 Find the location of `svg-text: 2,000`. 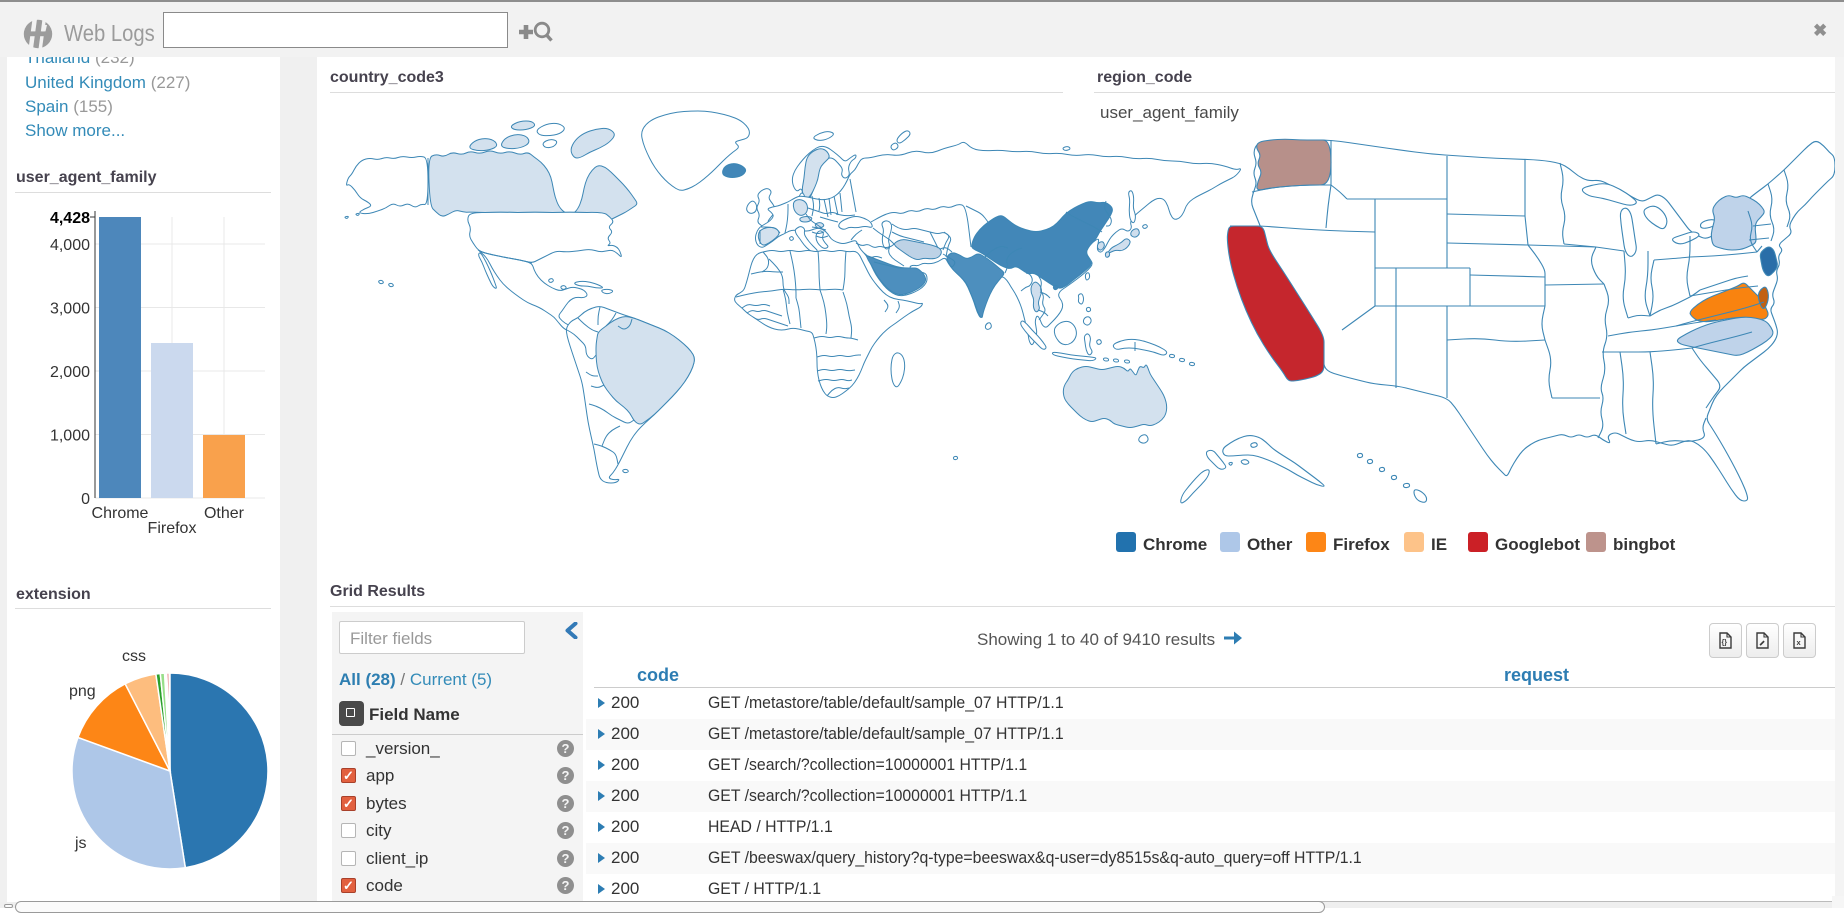

svg-text: 2,000 is located at coordinates (70, 372).